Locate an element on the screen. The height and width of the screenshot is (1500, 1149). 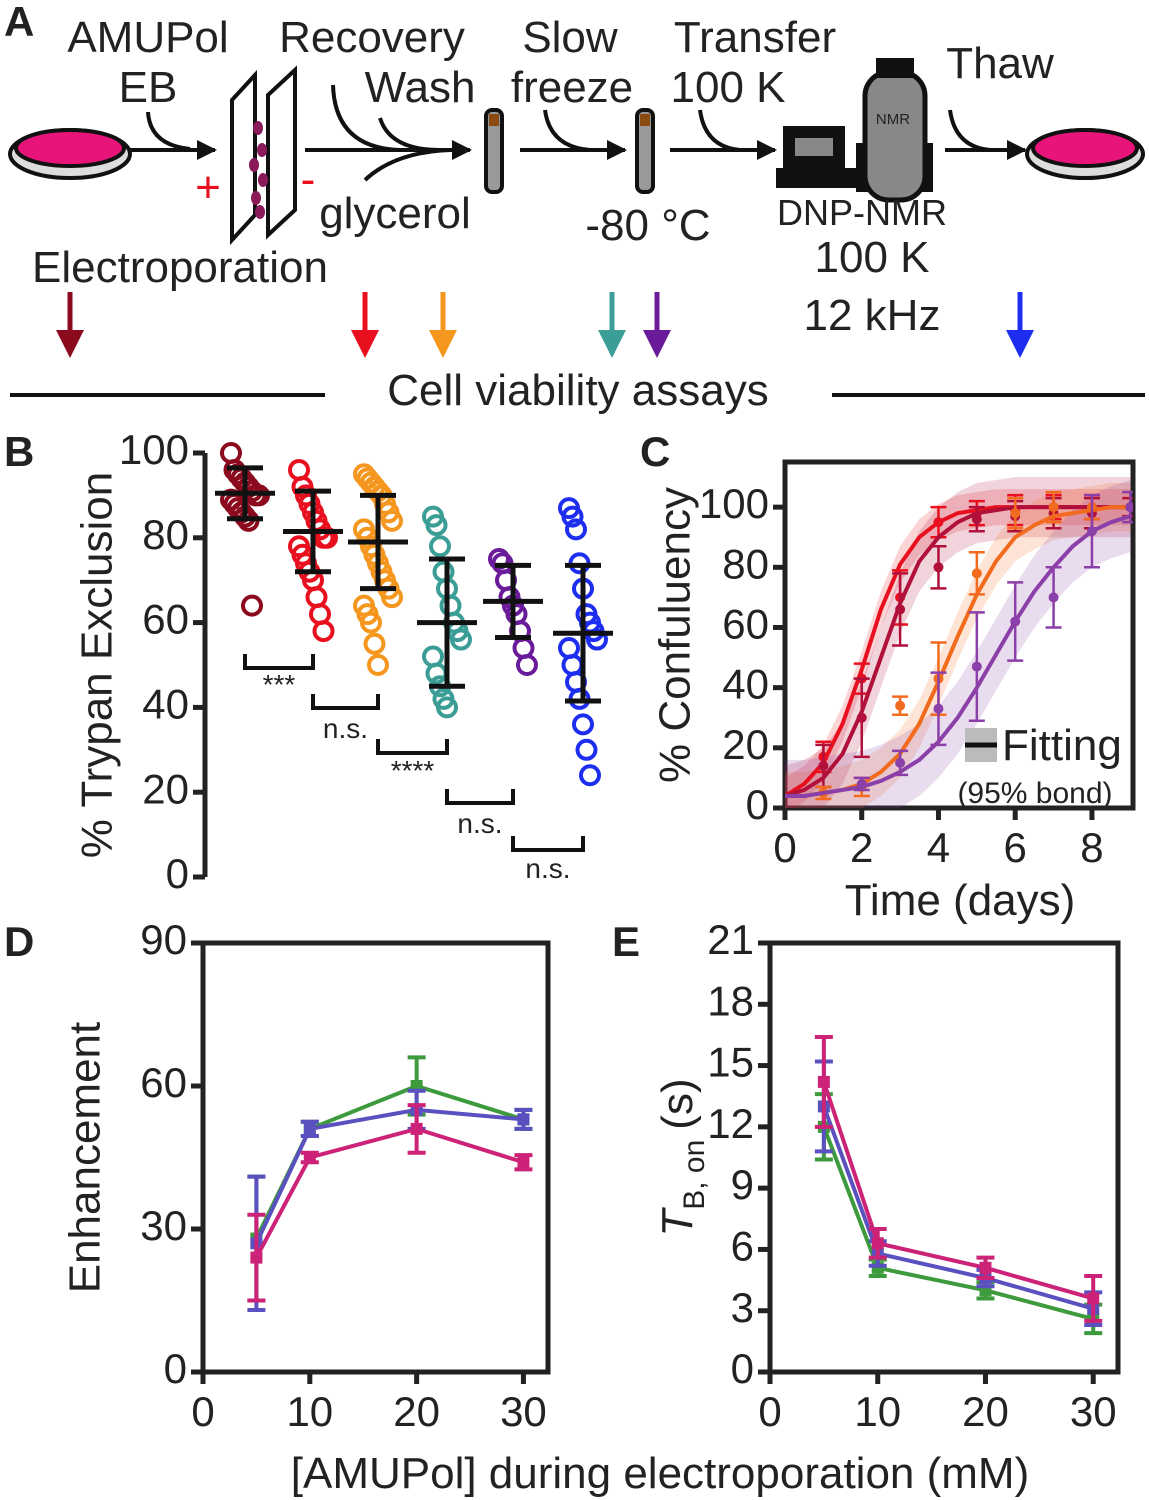
y-tick-label: 40 is located at coordinates (745, 684).